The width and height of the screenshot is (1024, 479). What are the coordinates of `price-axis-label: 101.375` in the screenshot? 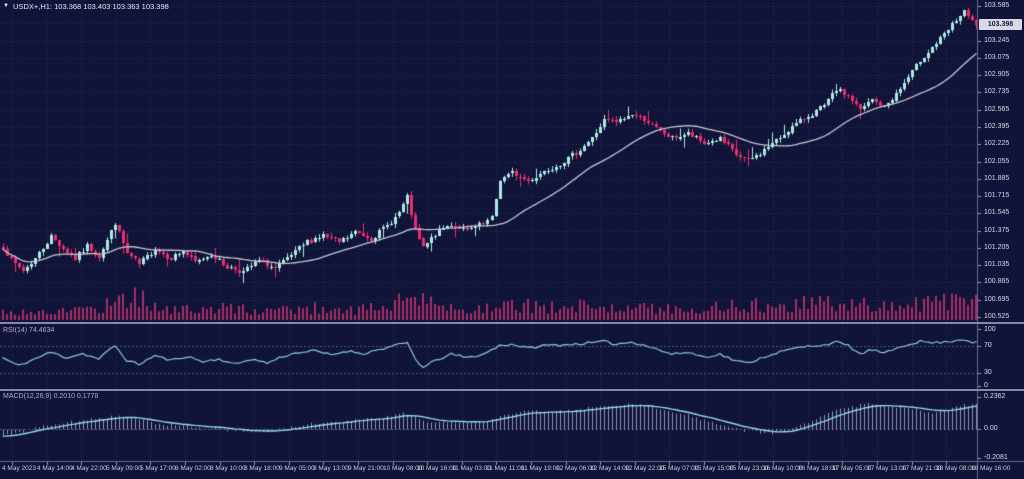 It's located at (997, 230).